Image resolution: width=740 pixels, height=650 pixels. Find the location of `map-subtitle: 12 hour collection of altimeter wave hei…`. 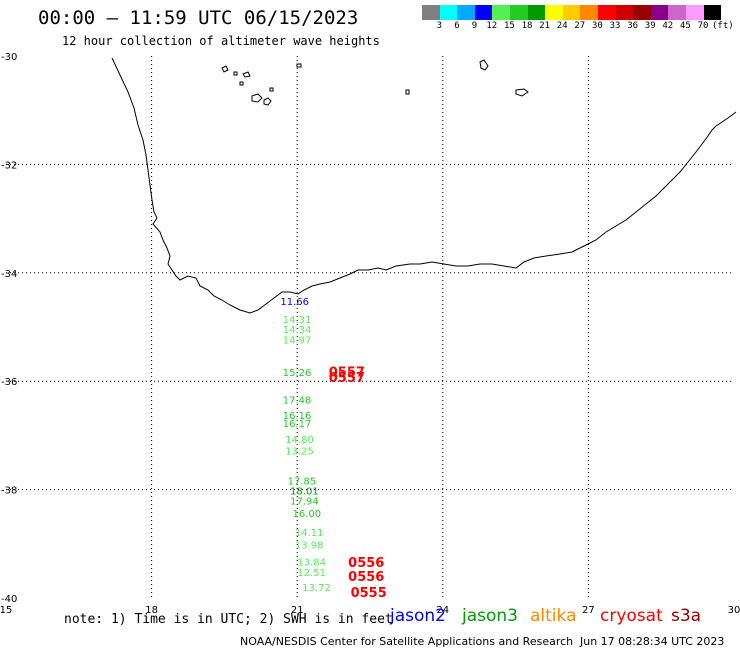

map-subtitle: 12 hour collection of altimeter wave hei… is located at coordinates (221, 41).